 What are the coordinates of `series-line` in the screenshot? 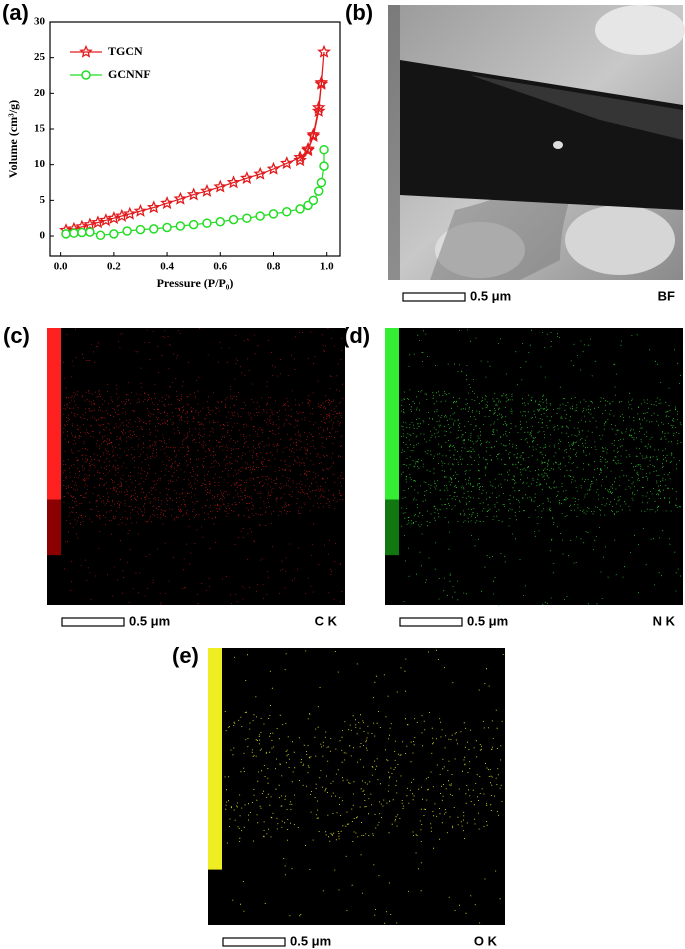 It's located at (195, 141).